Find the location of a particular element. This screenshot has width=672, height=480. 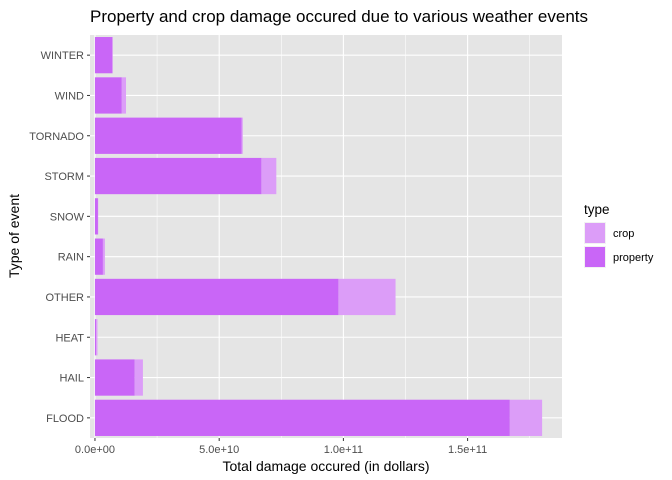

bar-crop-tornado is located at coordinates (242, 135).